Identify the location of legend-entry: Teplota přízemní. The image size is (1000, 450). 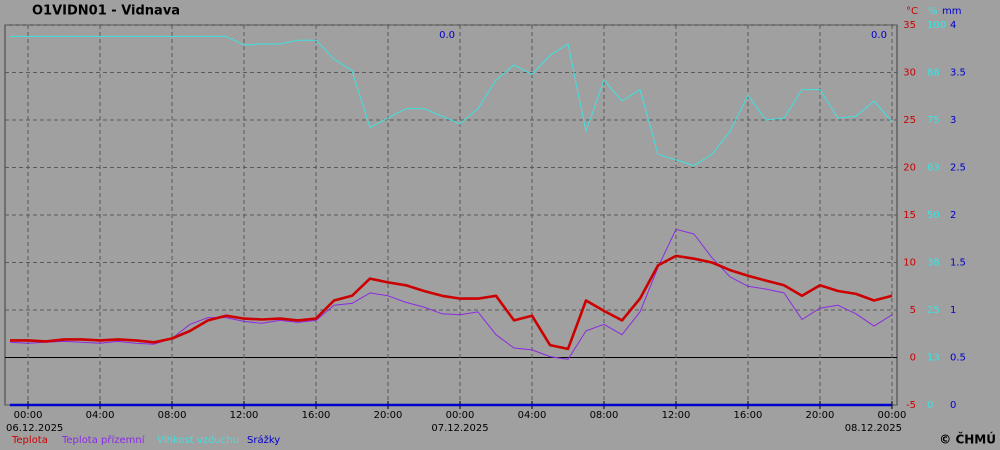
(103, 440).